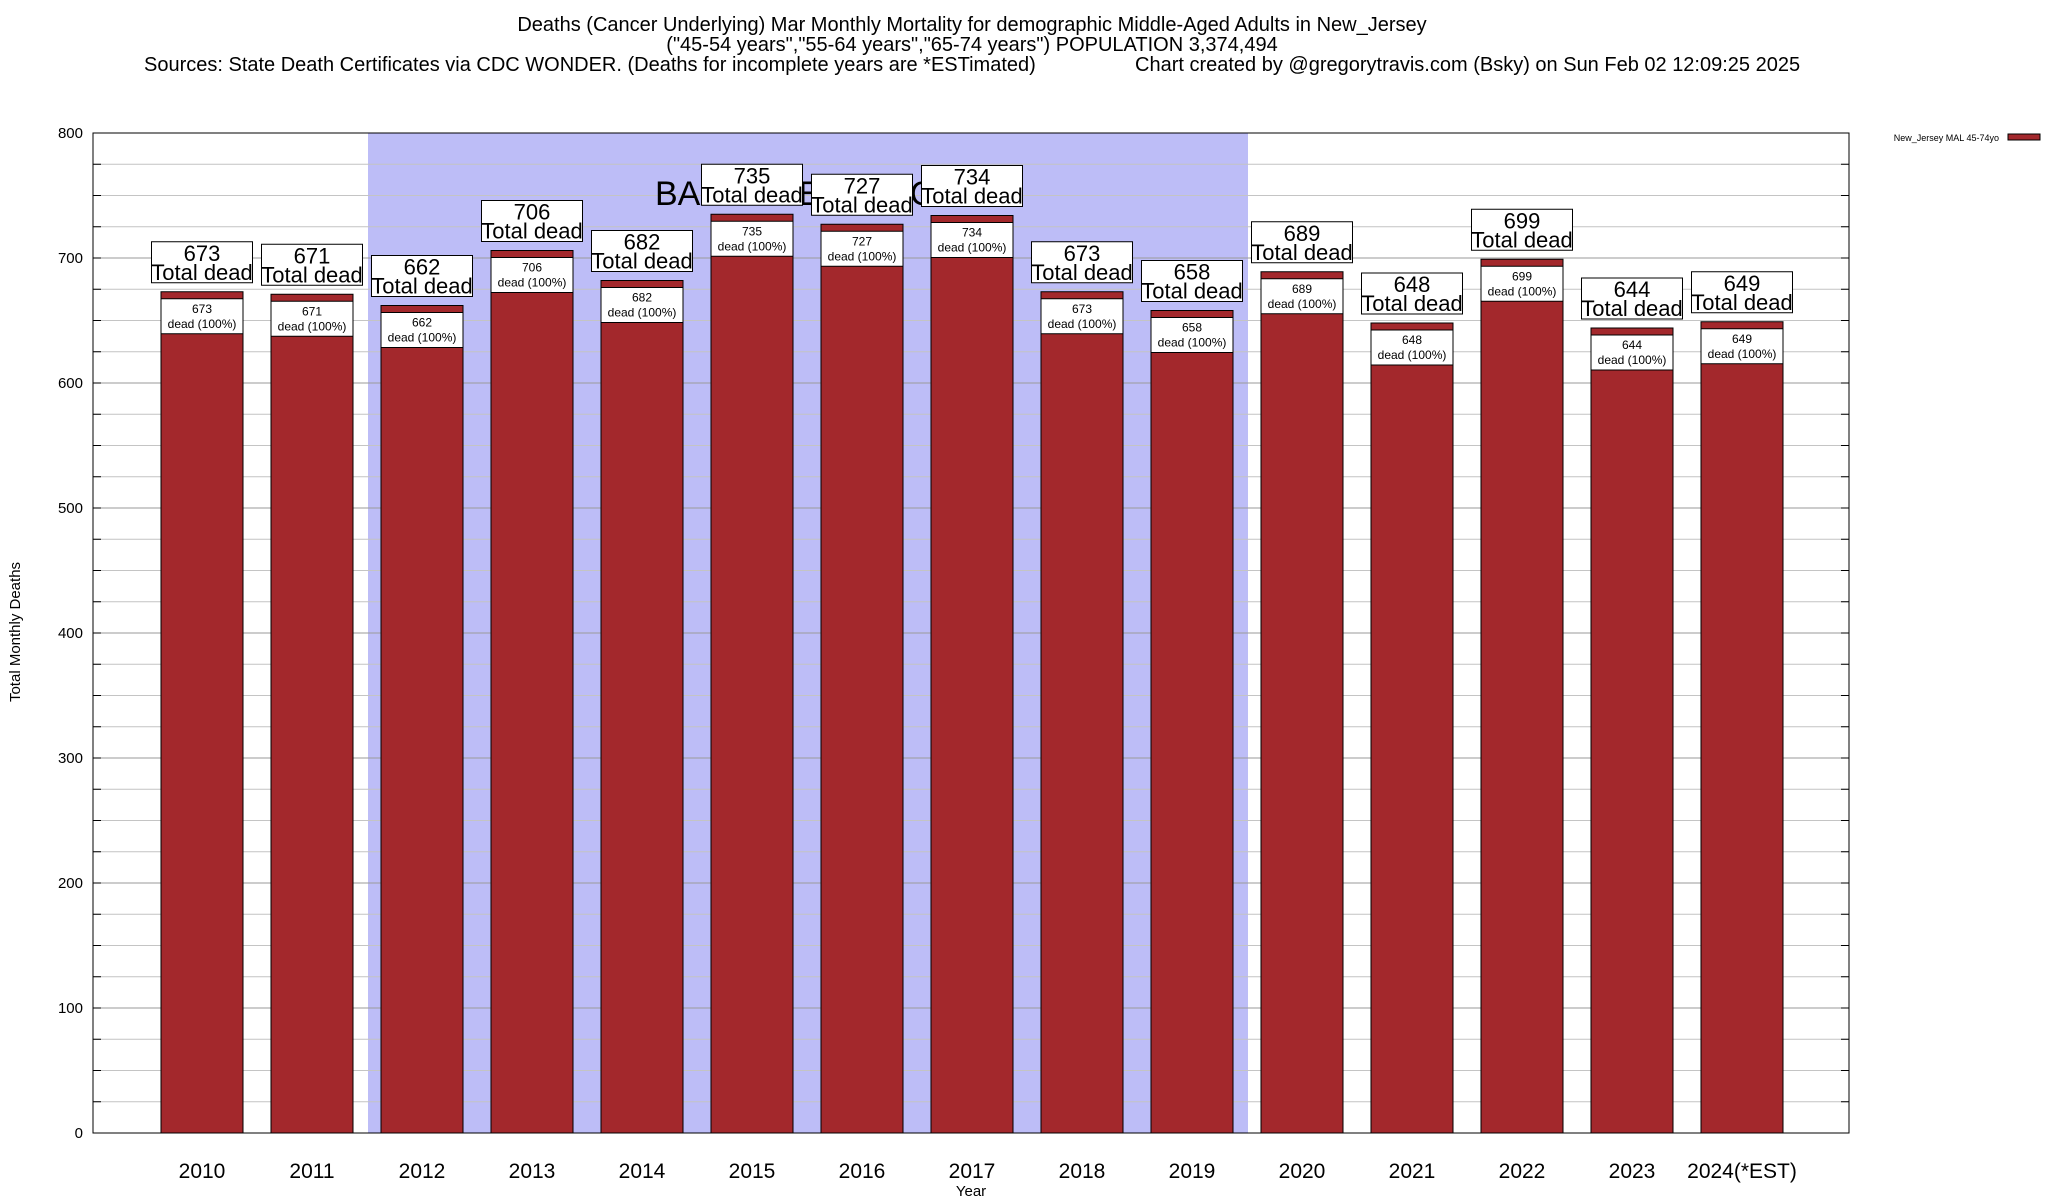 This screenshot has width=2048, height=1200. What do you see at coordinates (532, 1171) in the screenshot?
I see `x-tick-label: 2013` at bounding box center [532, 1171].